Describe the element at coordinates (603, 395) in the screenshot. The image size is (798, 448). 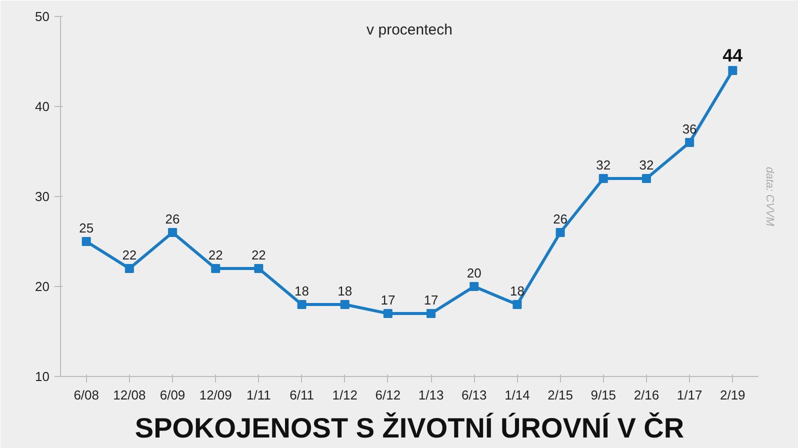
I see `x-tick-label: 9/15` at that location.